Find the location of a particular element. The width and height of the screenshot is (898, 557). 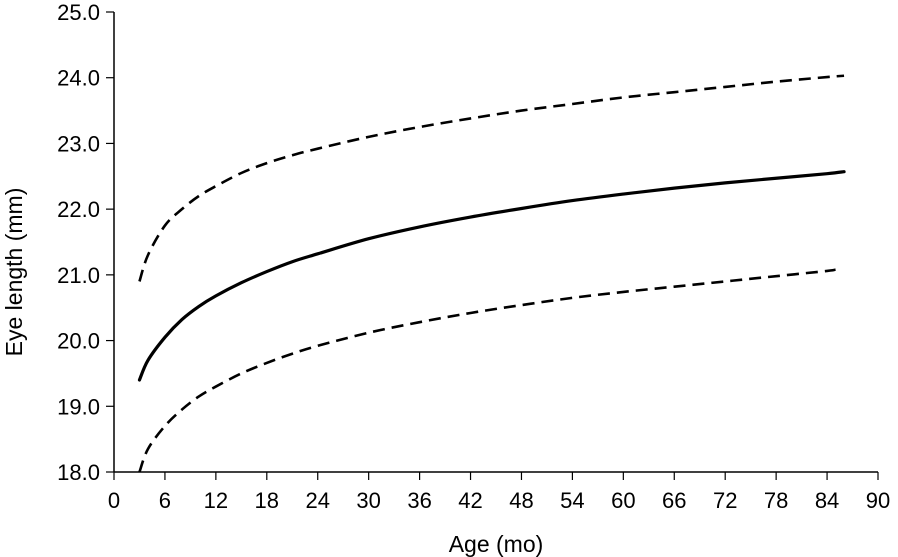

x-tick-label: 0 is located at coordinates (114, 500).